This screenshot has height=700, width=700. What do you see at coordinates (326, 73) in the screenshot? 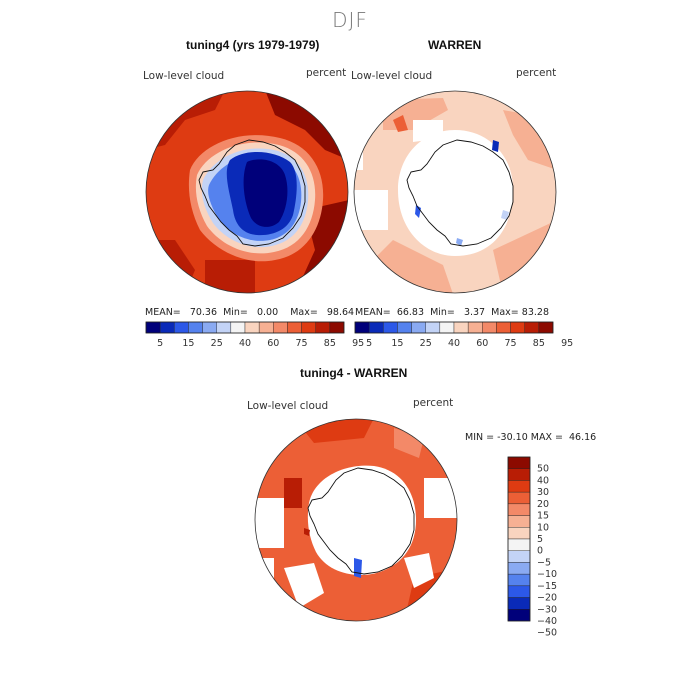
I see `model-units-label: percent` at bounding box center [326, 73].